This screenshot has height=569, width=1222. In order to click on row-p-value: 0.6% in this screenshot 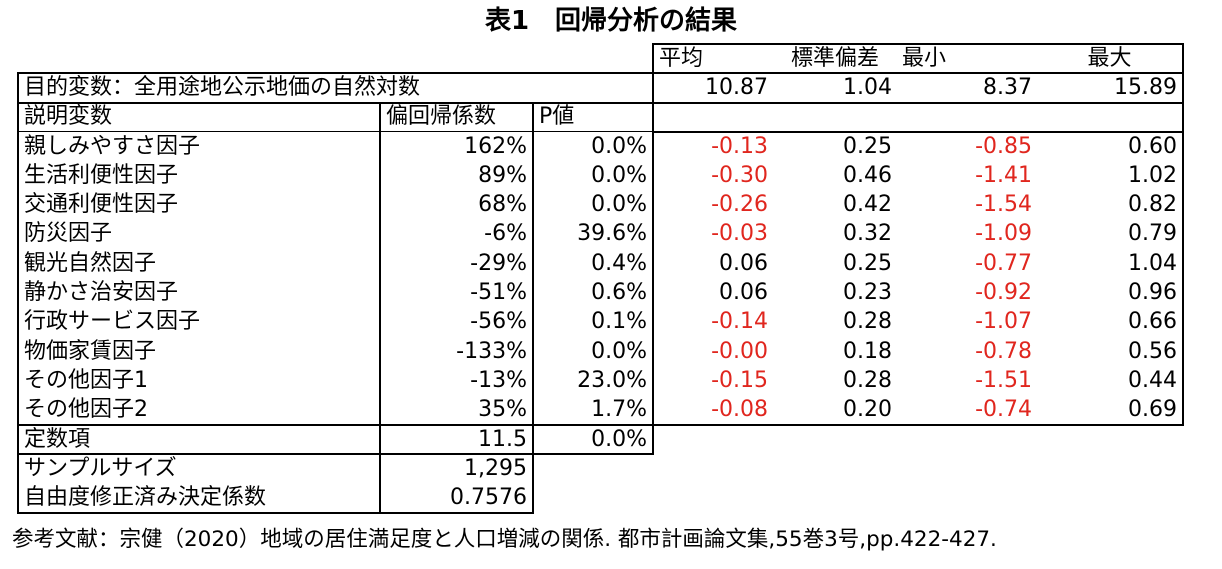, I will do `click(593, 293)`.